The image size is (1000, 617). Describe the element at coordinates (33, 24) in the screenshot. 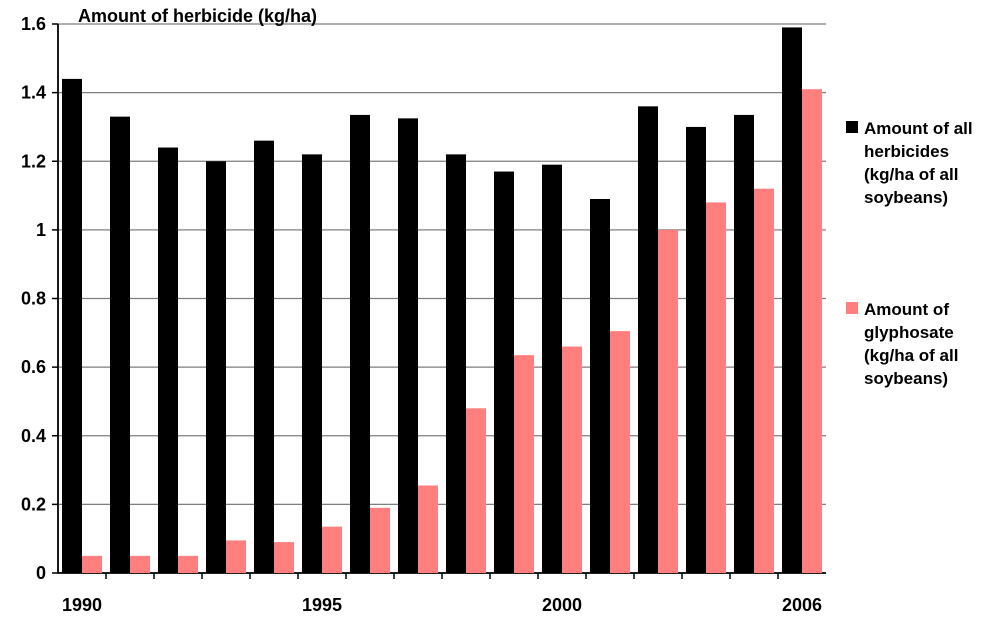

I see `y-tick-label: 1.6` at that location.